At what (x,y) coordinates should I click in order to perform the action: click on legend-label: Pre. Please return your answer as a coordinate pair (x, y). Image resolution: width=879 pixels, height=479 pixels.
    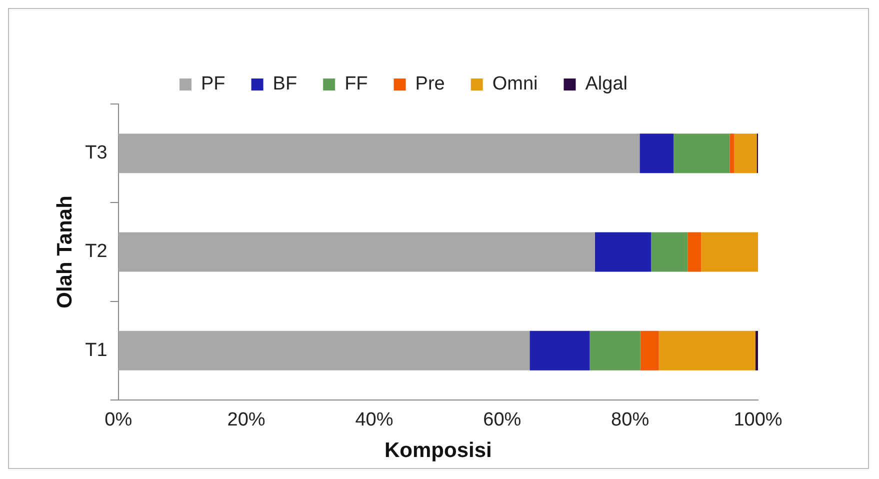
    Looking at the image, I should click on (430, 84).